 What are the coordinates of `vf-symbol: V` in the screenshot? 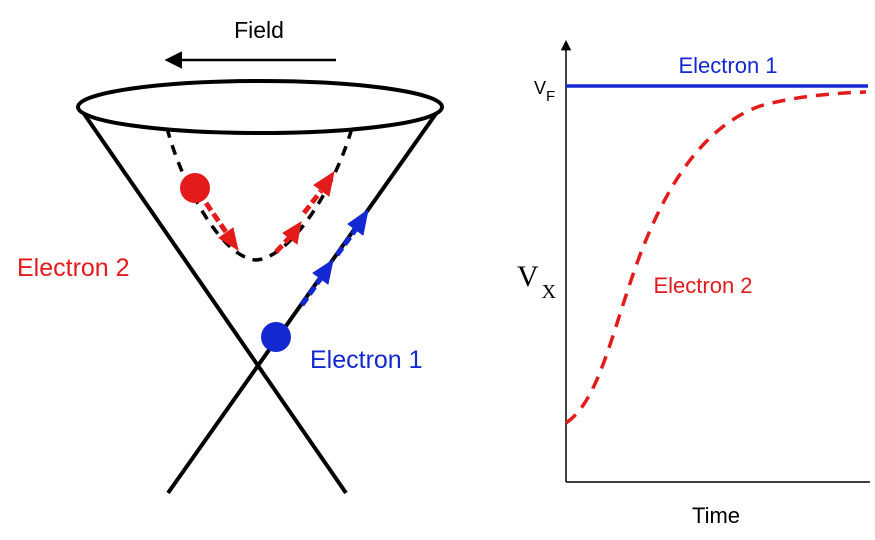 It's located at (540, 88).